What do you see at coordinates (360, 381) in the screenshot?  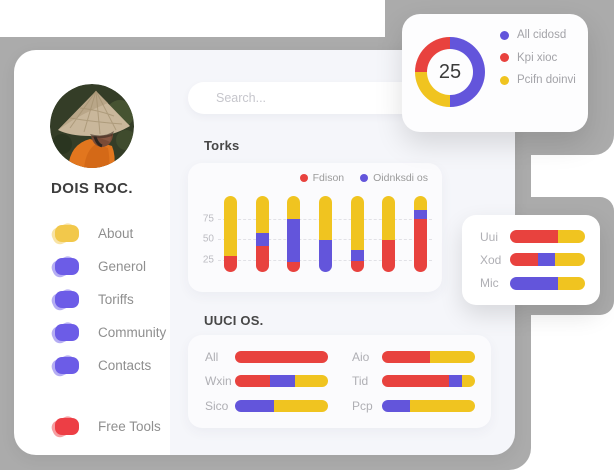 I see `hbar-label: Tid` at bounding box center [360, 381].